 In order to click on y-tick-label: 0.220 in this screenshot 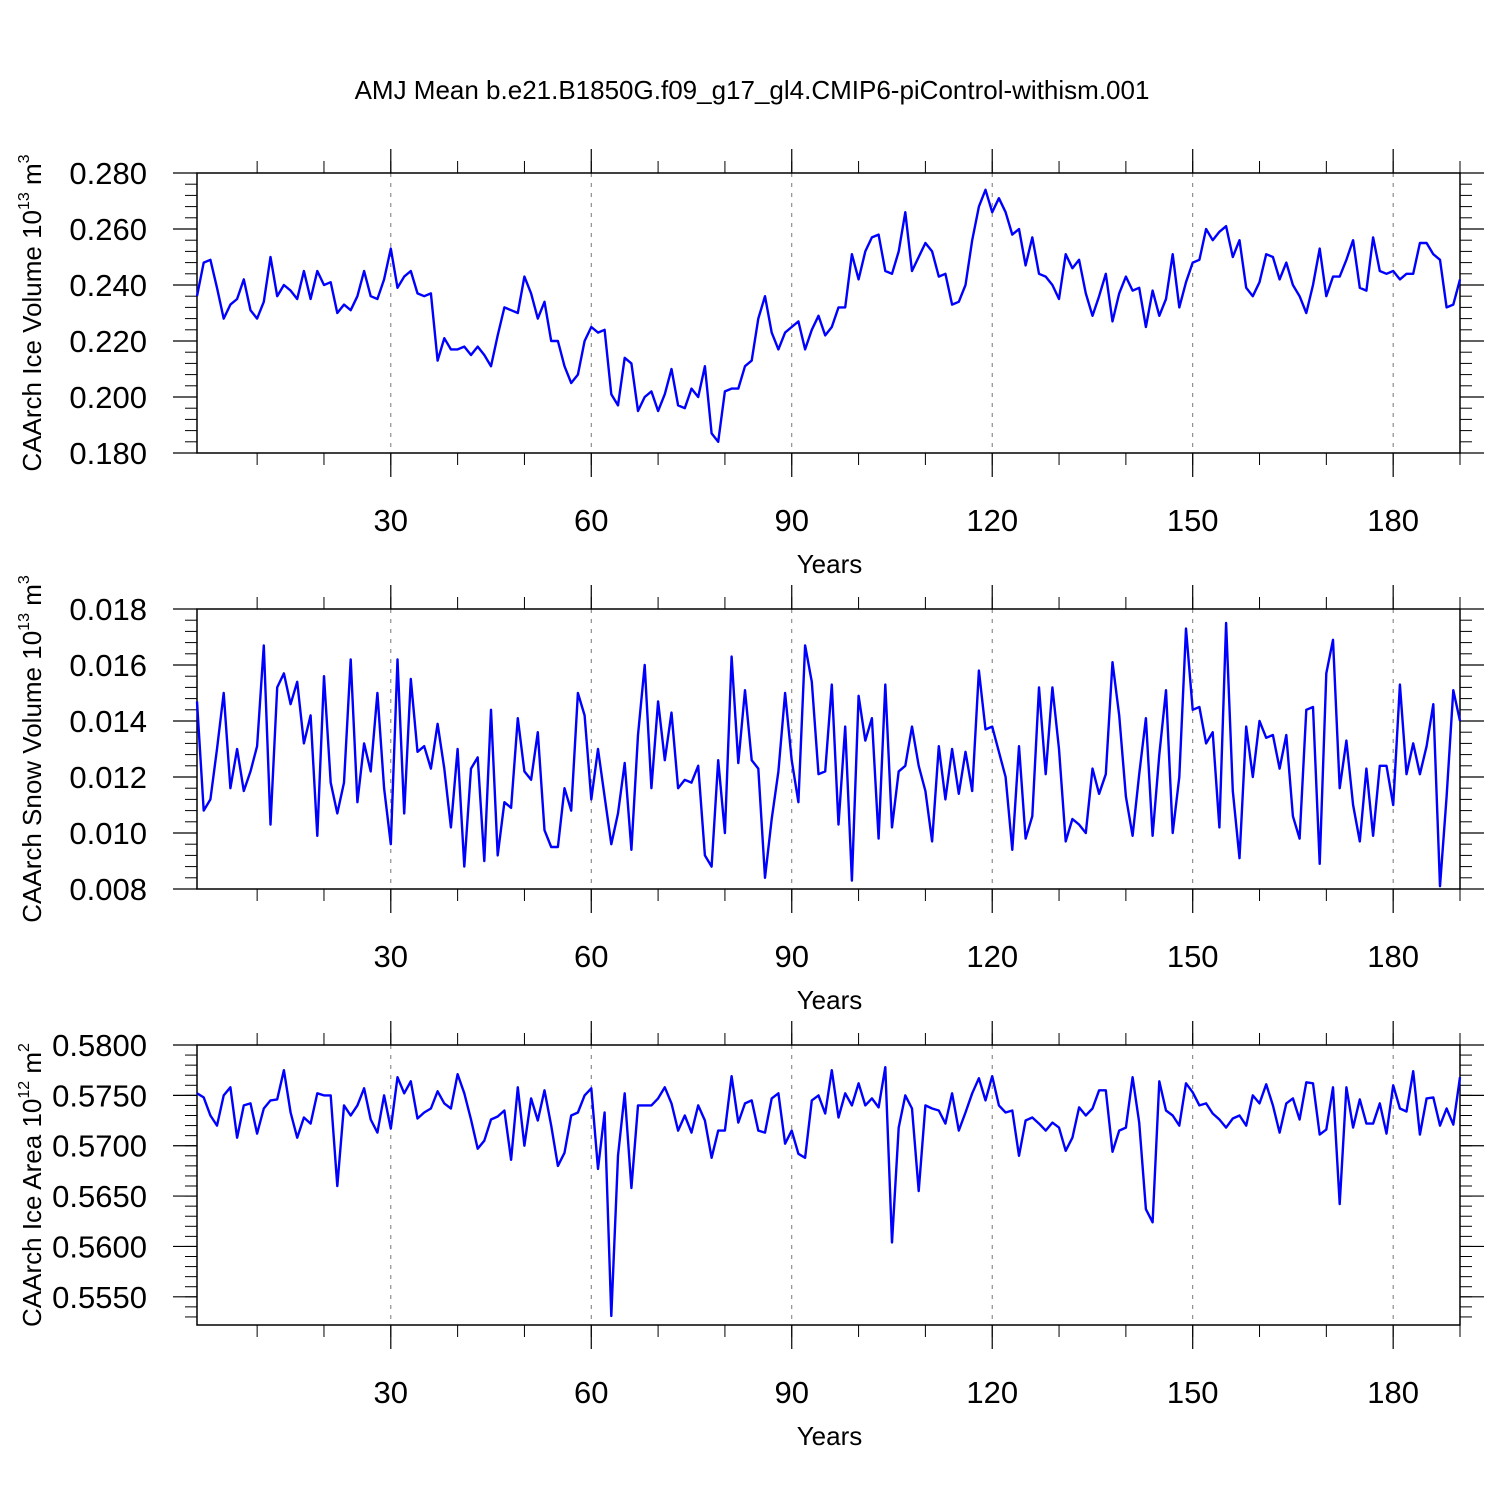, I will do `click(108, 341)`.